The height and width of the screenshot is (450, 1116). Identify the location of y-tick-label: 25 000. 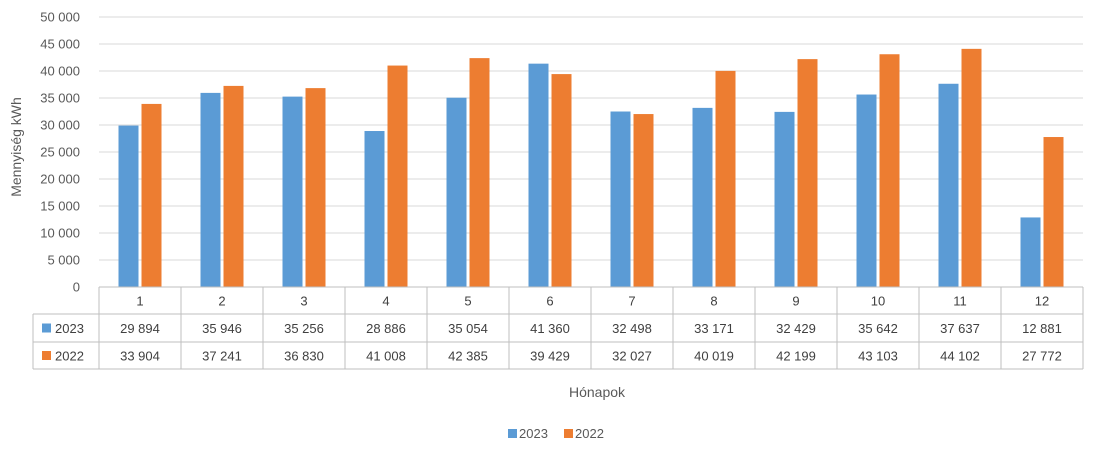
(60, 152).